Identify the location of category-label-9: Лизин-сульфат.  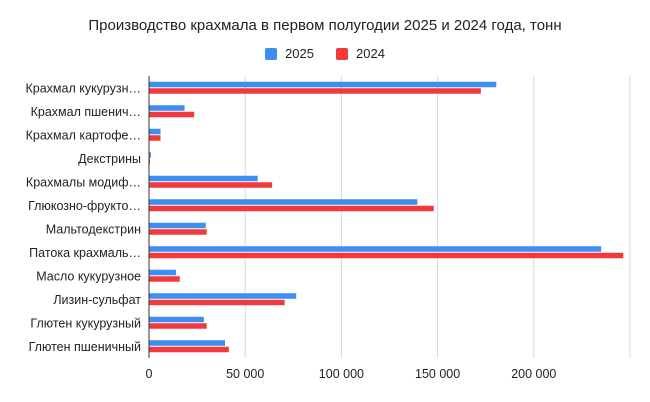
(97, 300).